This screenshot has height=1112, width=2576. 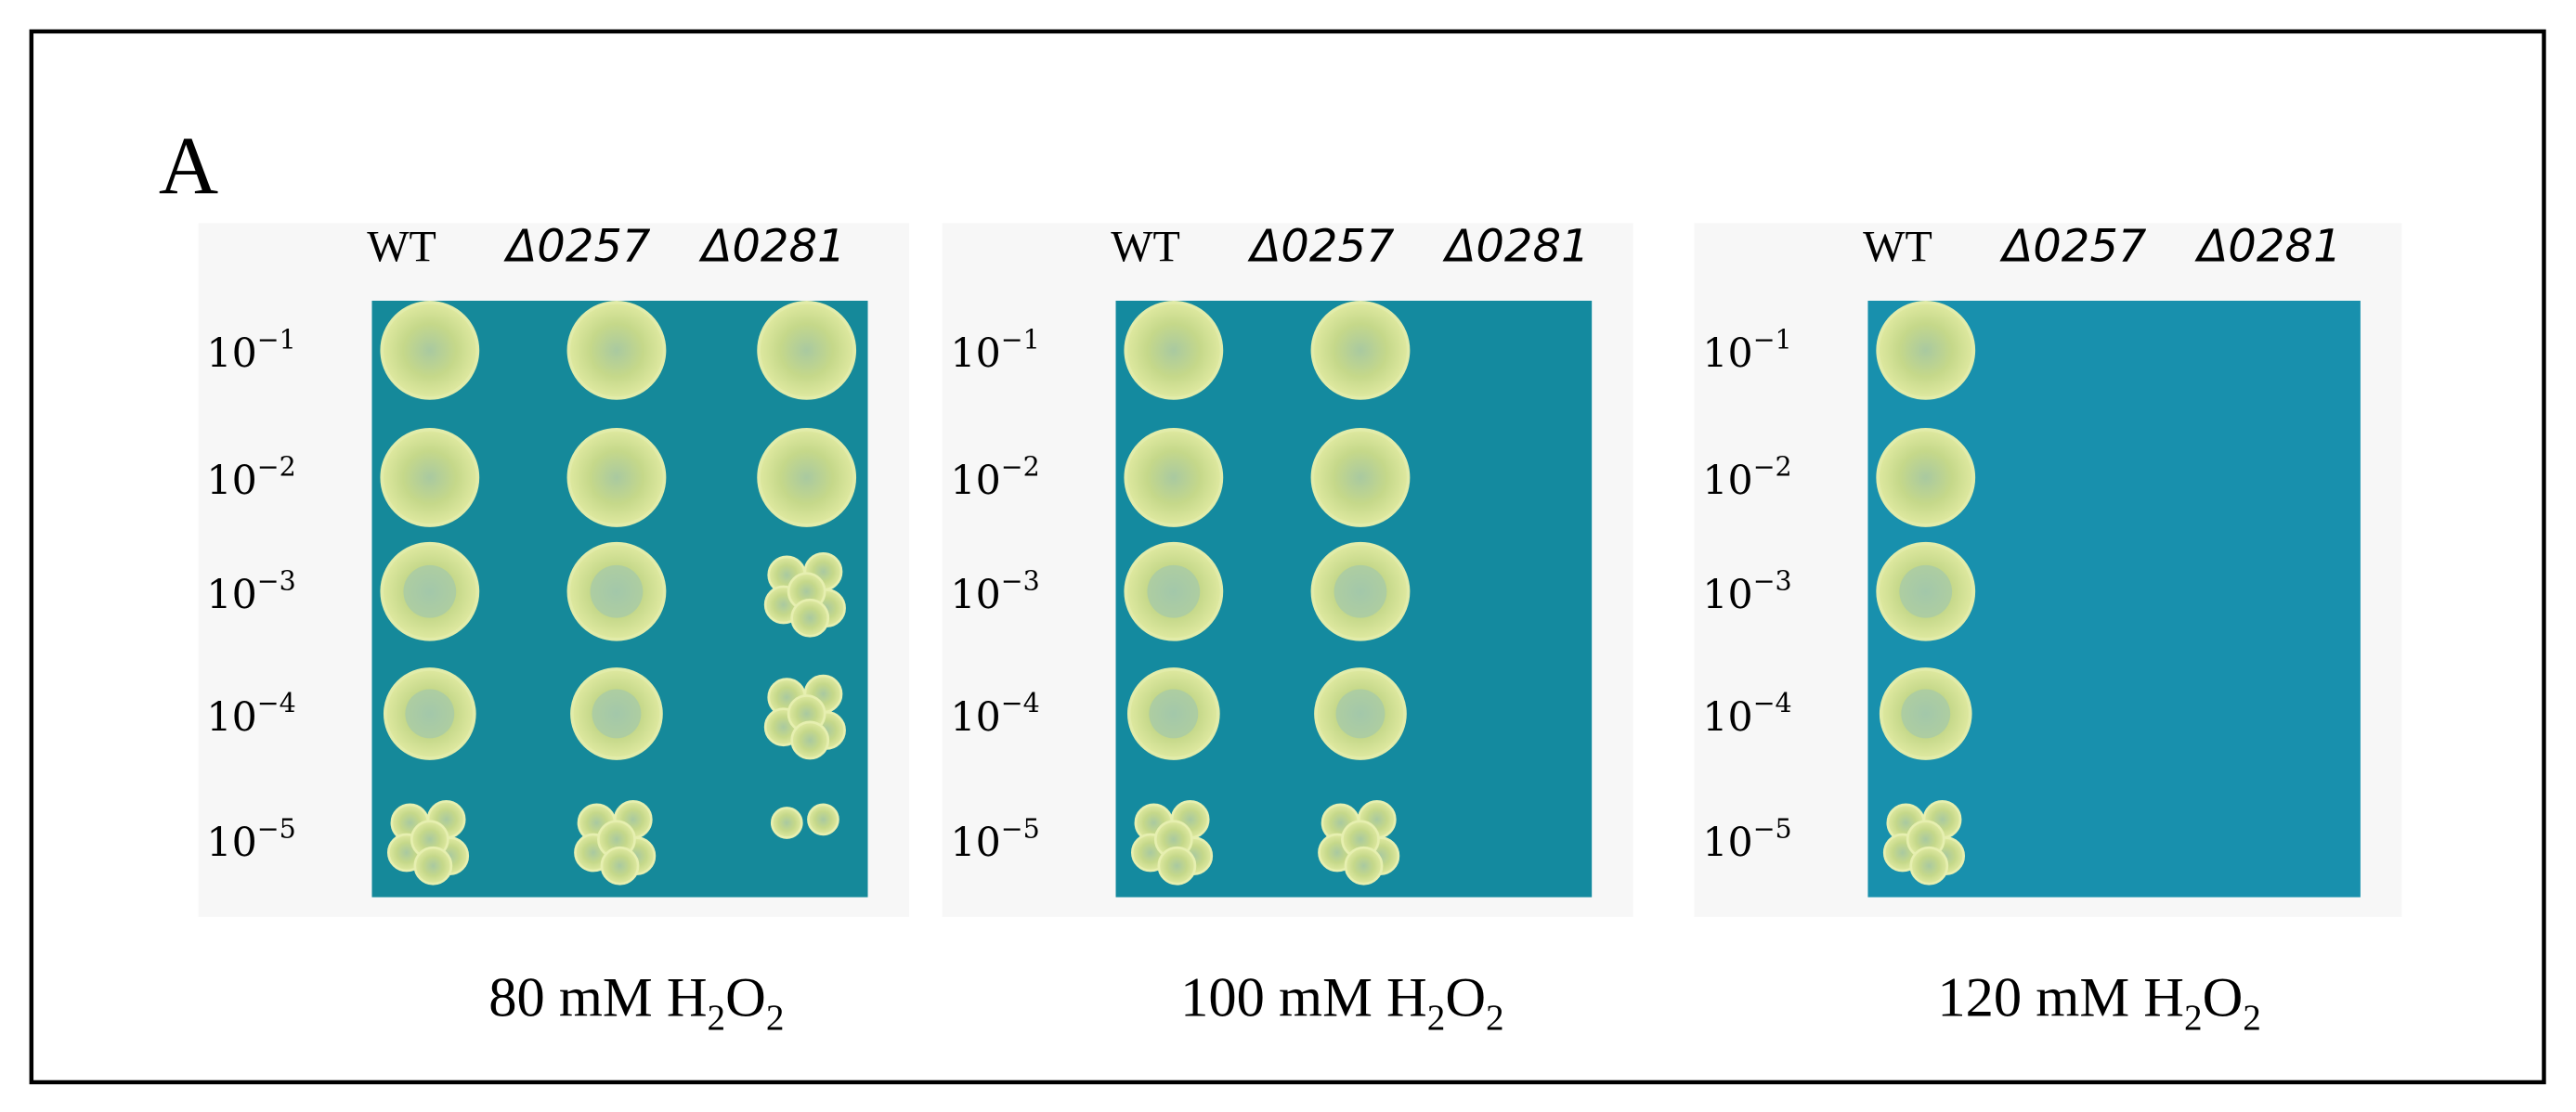 I want to click on panel-label: A, so click(x=189, y=166).